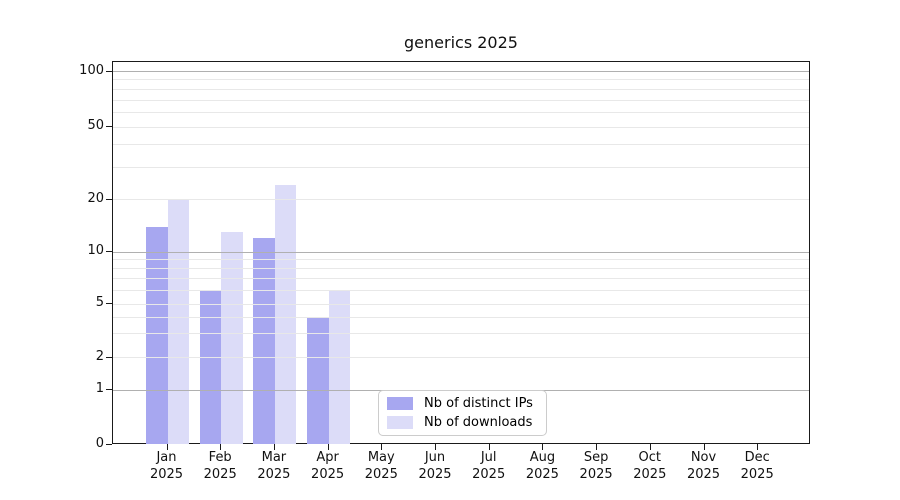 The height and width of the screenshot is (500, 900). Describe the element at coordinates (478, 403) in the screenshot. I see `legend-label-distinct-ips: Nb of distinct IPs` at that location.